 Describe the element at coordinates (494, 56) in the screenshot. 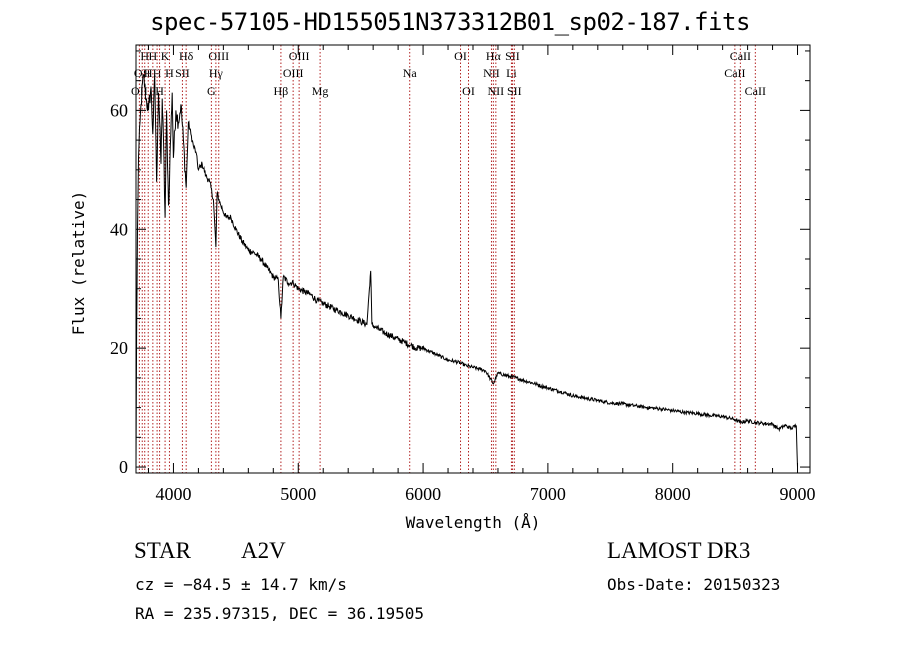

I see `spectral-line-label: Hα` at that location.